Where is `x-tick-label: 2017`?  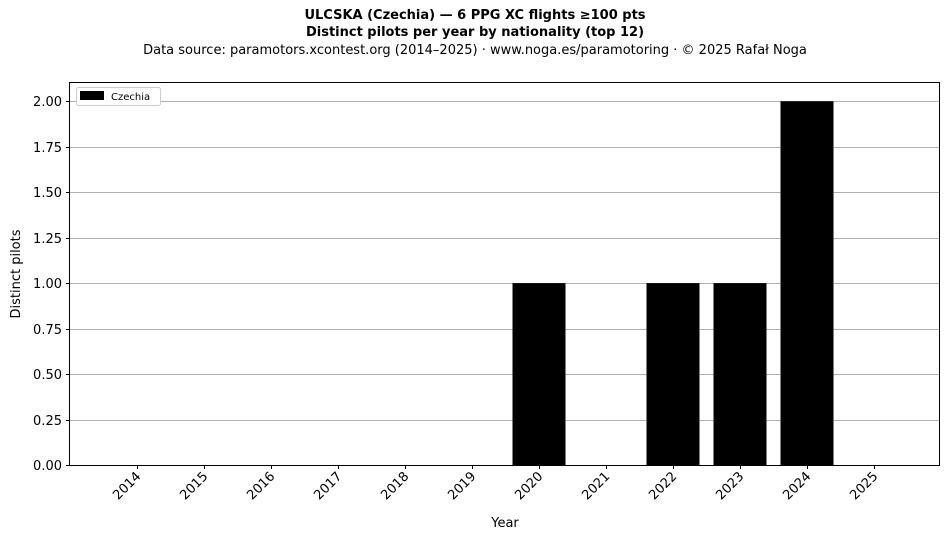 x-tick-label: 2017 is located at coordinates (328, 486).